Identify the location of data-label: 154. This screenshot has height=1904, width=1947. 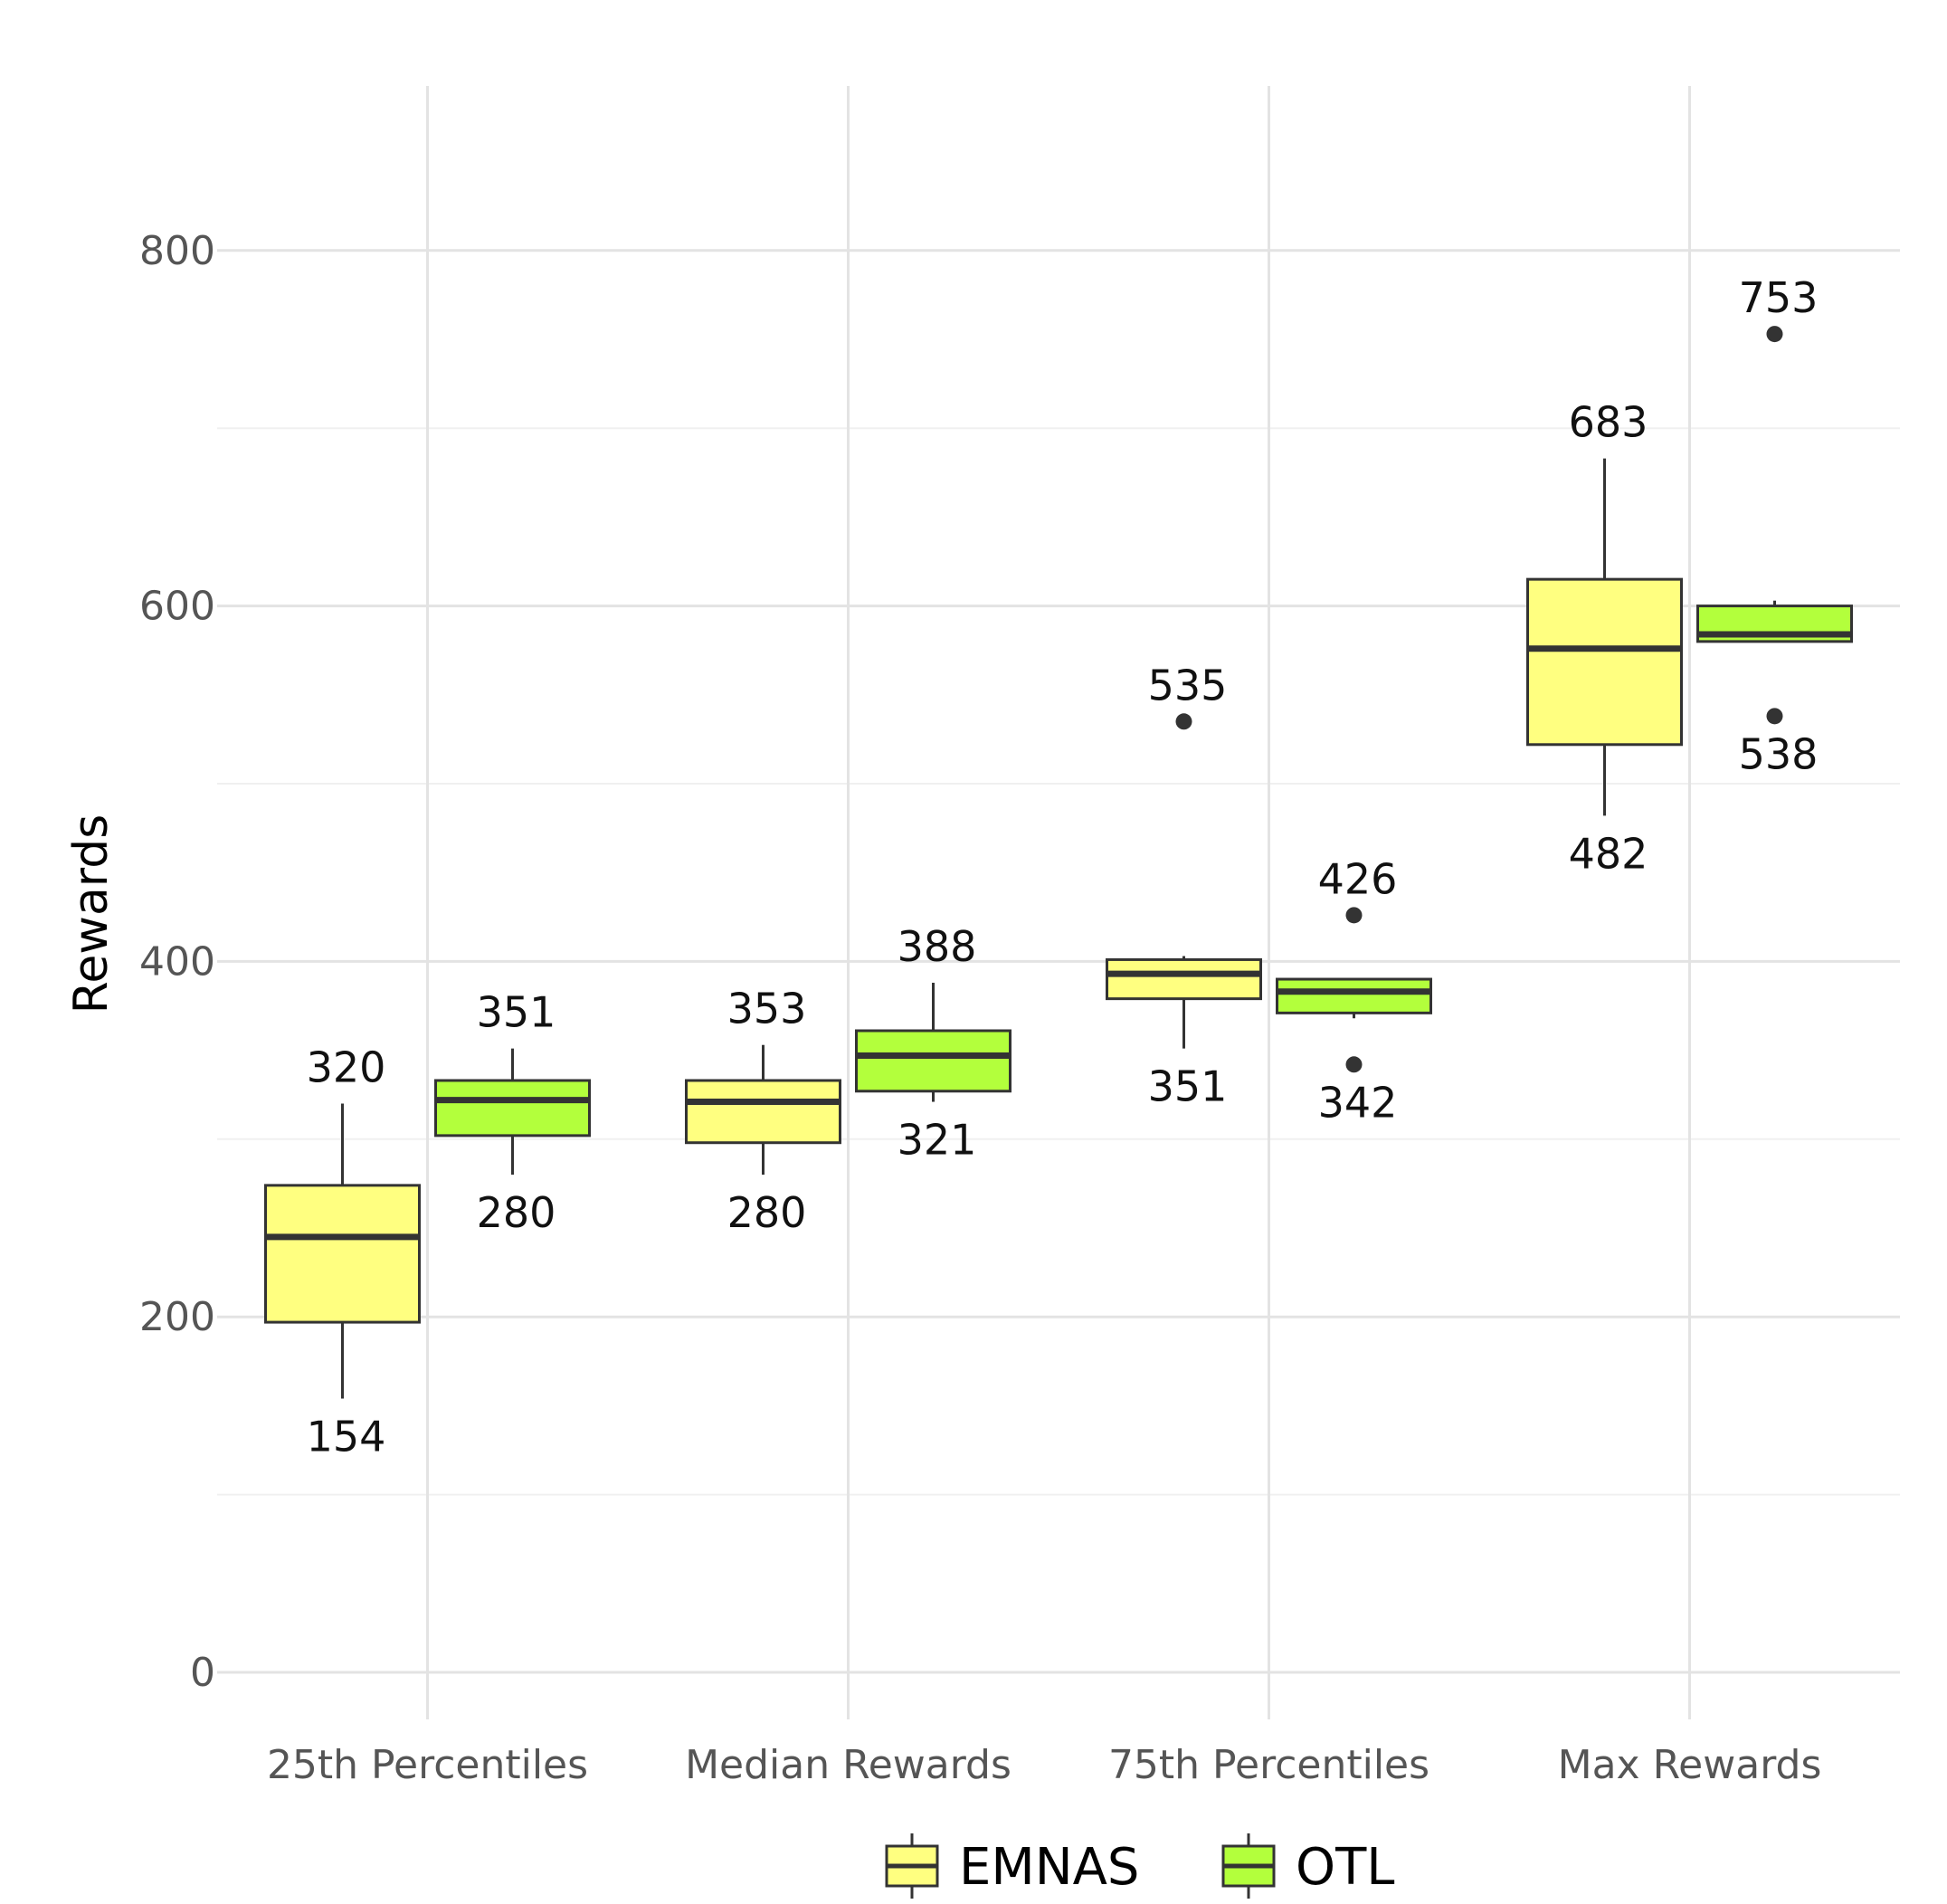
(346, 1437).